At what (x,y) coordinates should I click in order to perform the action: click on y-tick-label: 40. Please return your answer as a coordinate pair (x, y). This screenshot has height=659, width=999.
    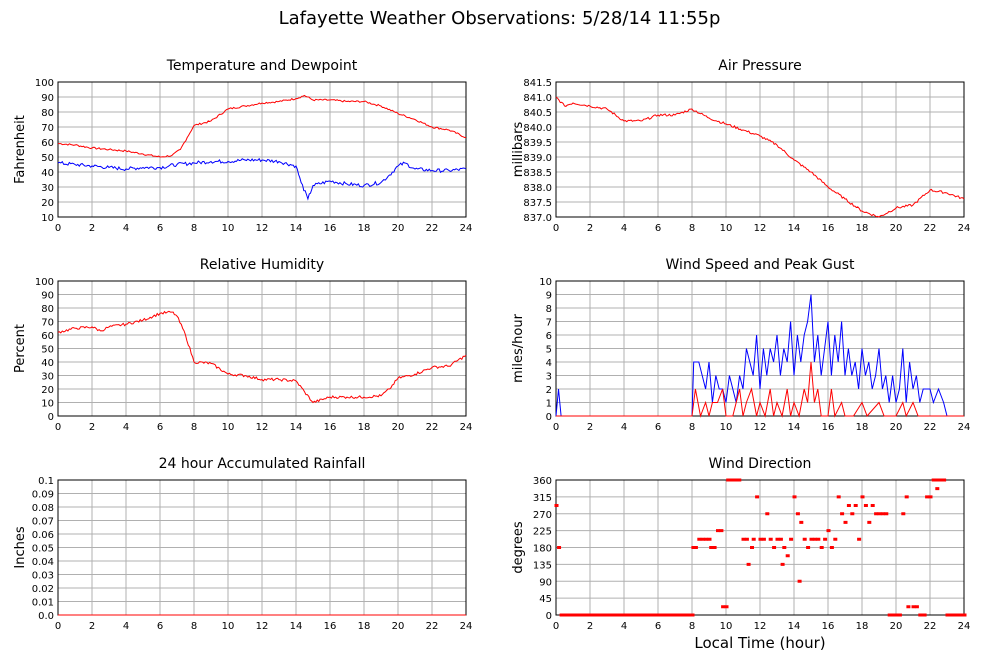
    Looking at the image, I should click on (47, 363).